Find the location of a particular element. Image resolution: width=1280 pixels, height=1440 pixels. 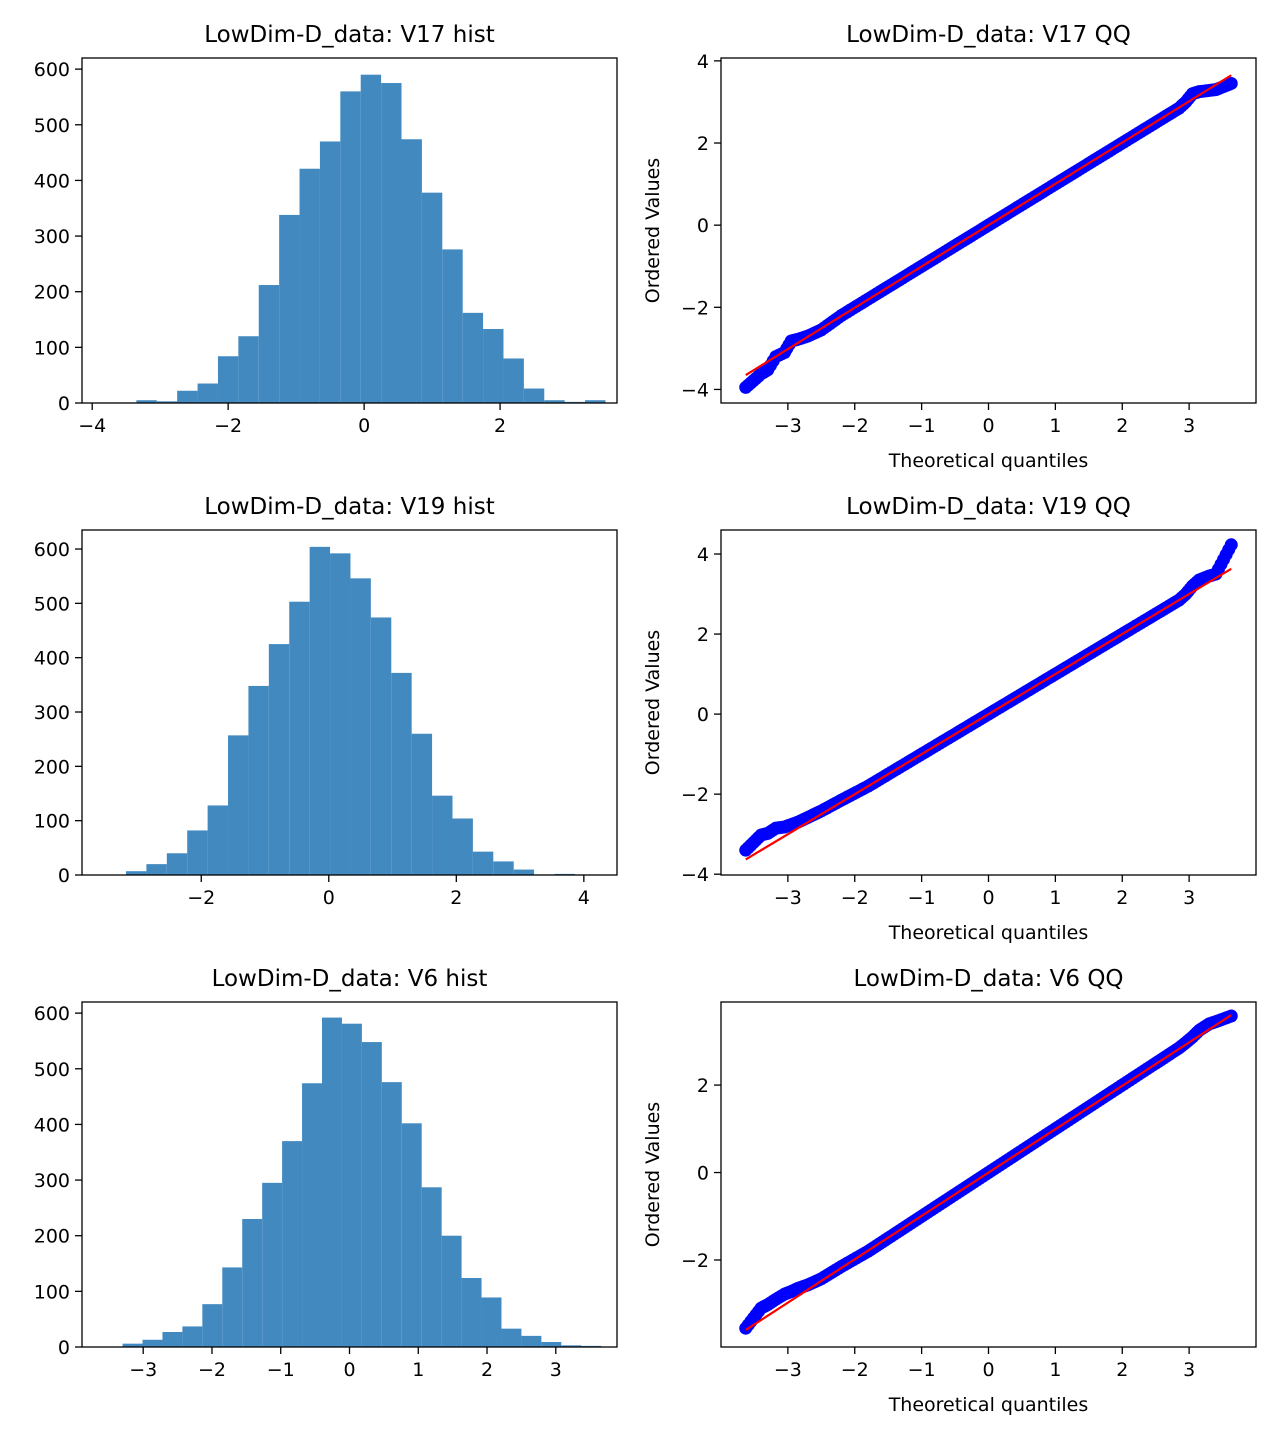

x-tick-label: 4 is located at coordinates (584, 898).